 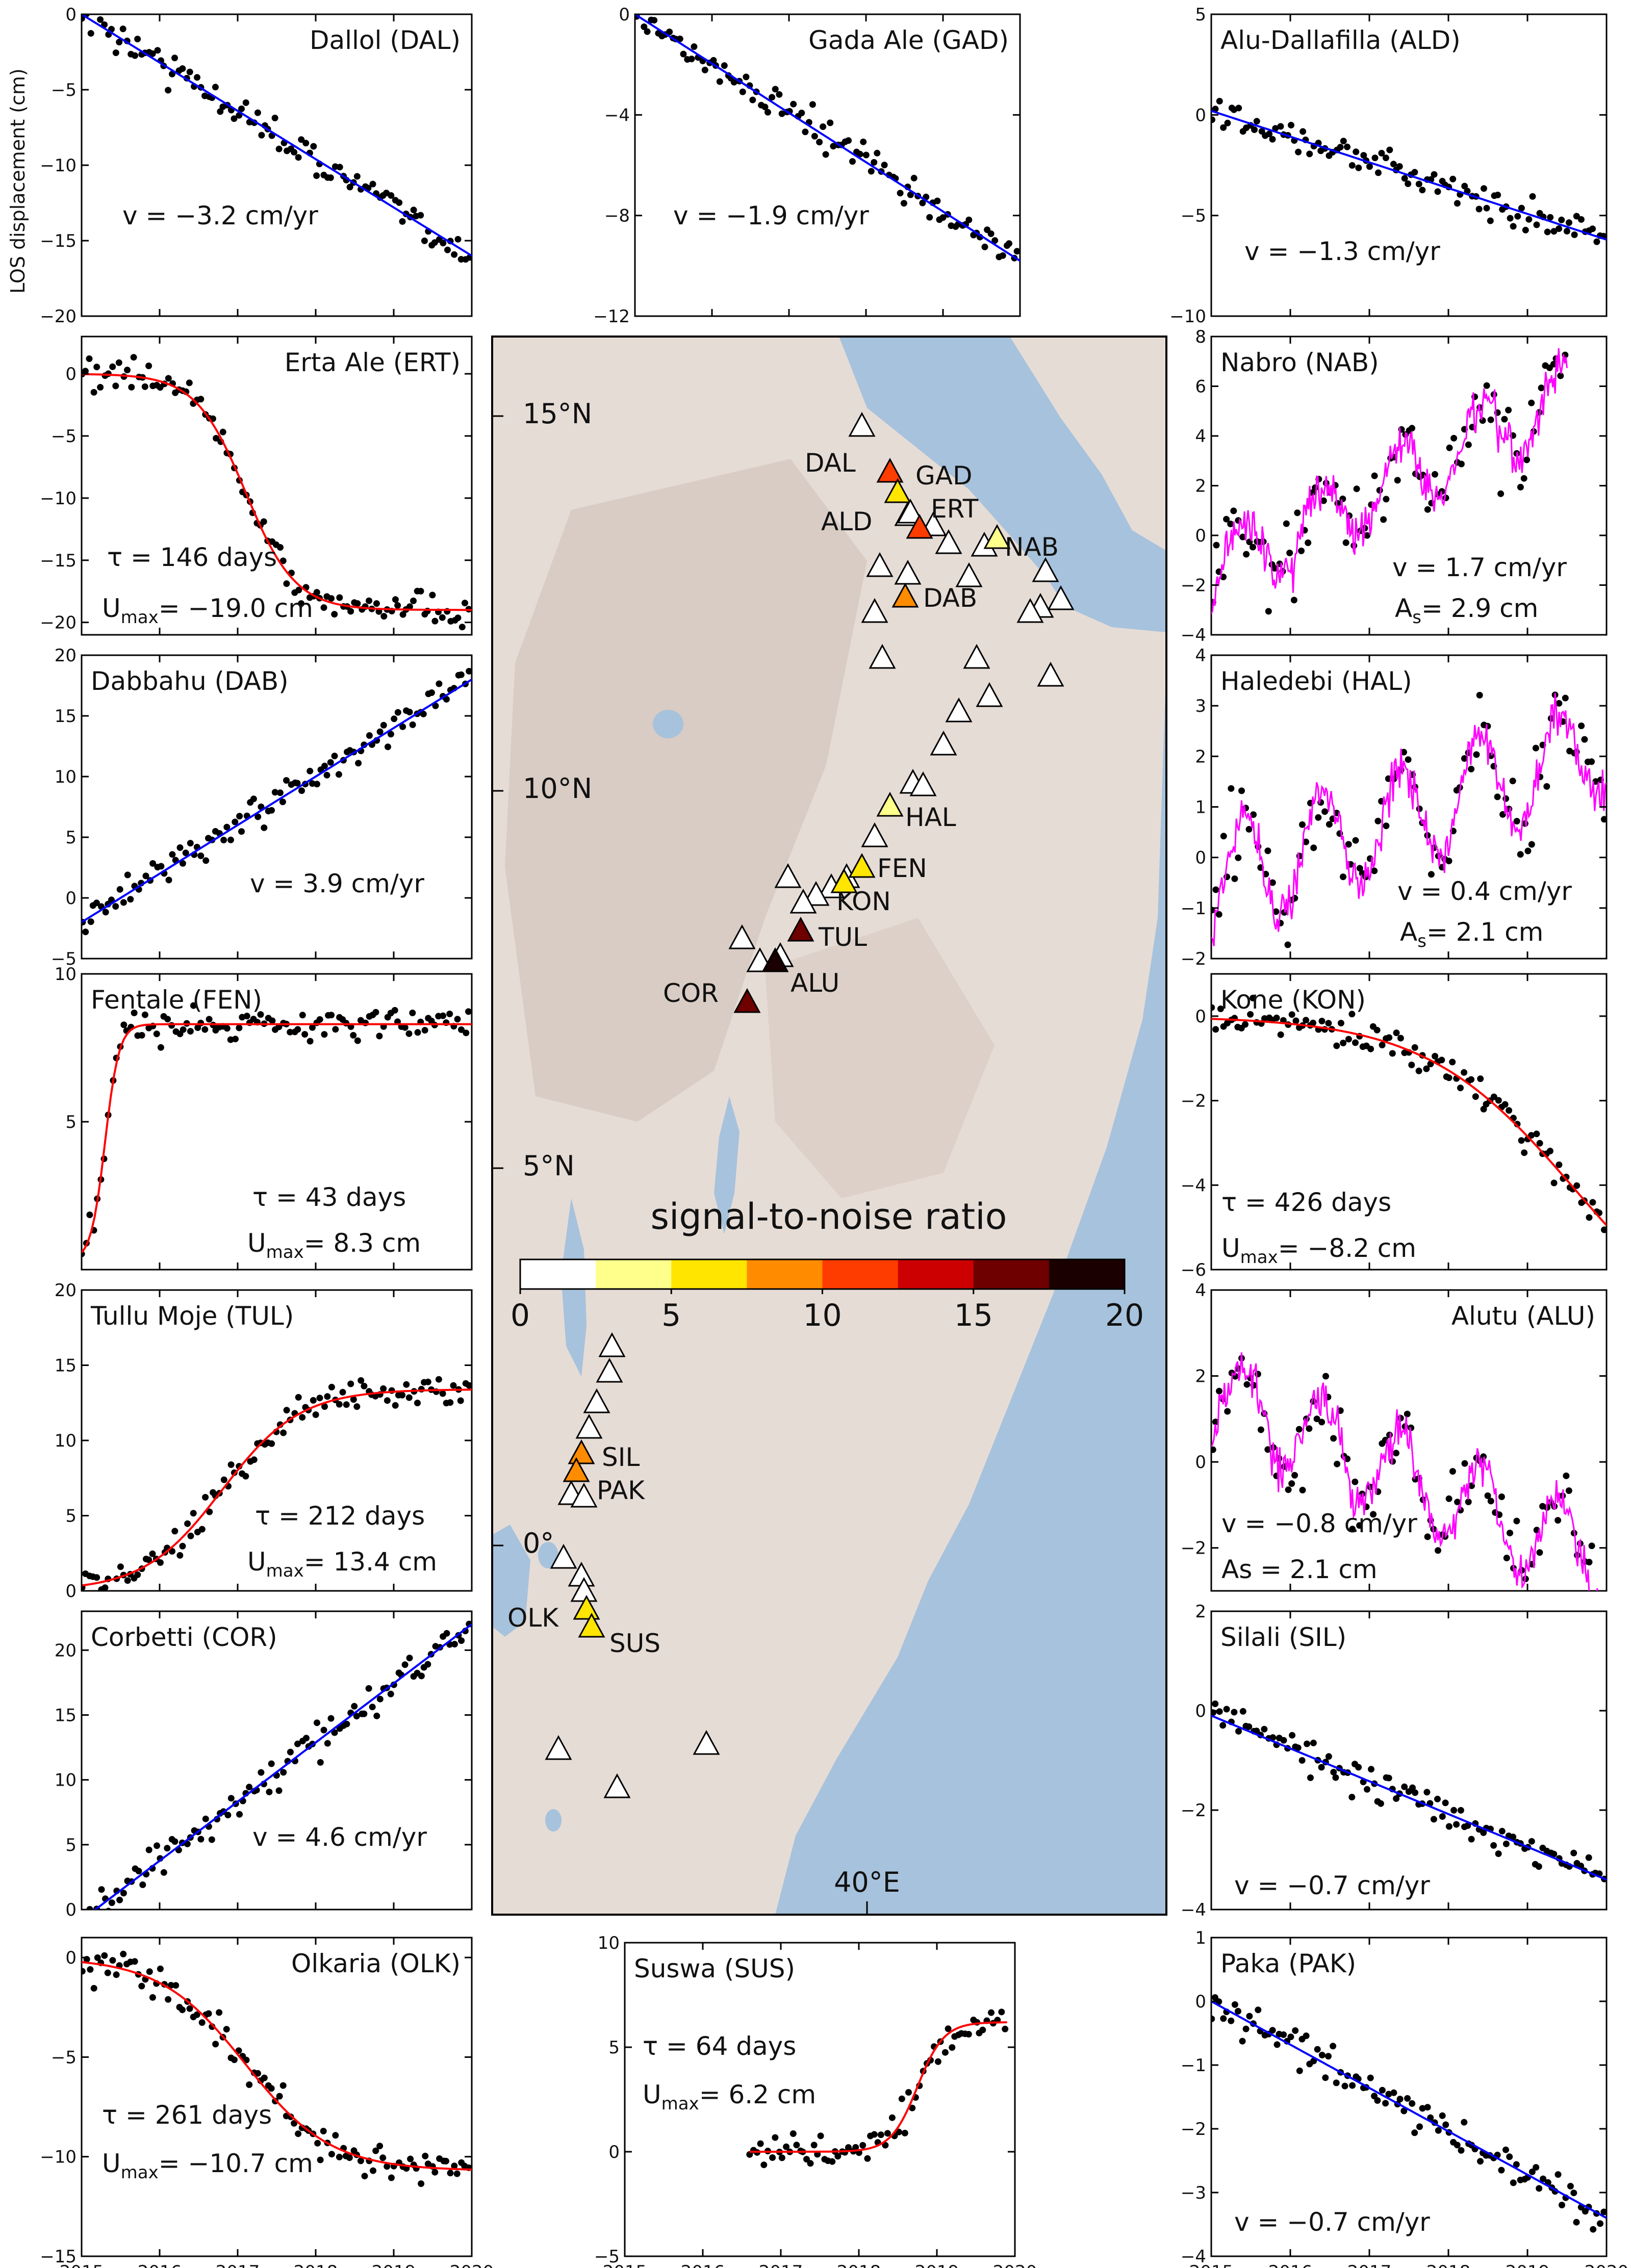 I want to click on volcano-marker-hal, so click(x=890, y=804).